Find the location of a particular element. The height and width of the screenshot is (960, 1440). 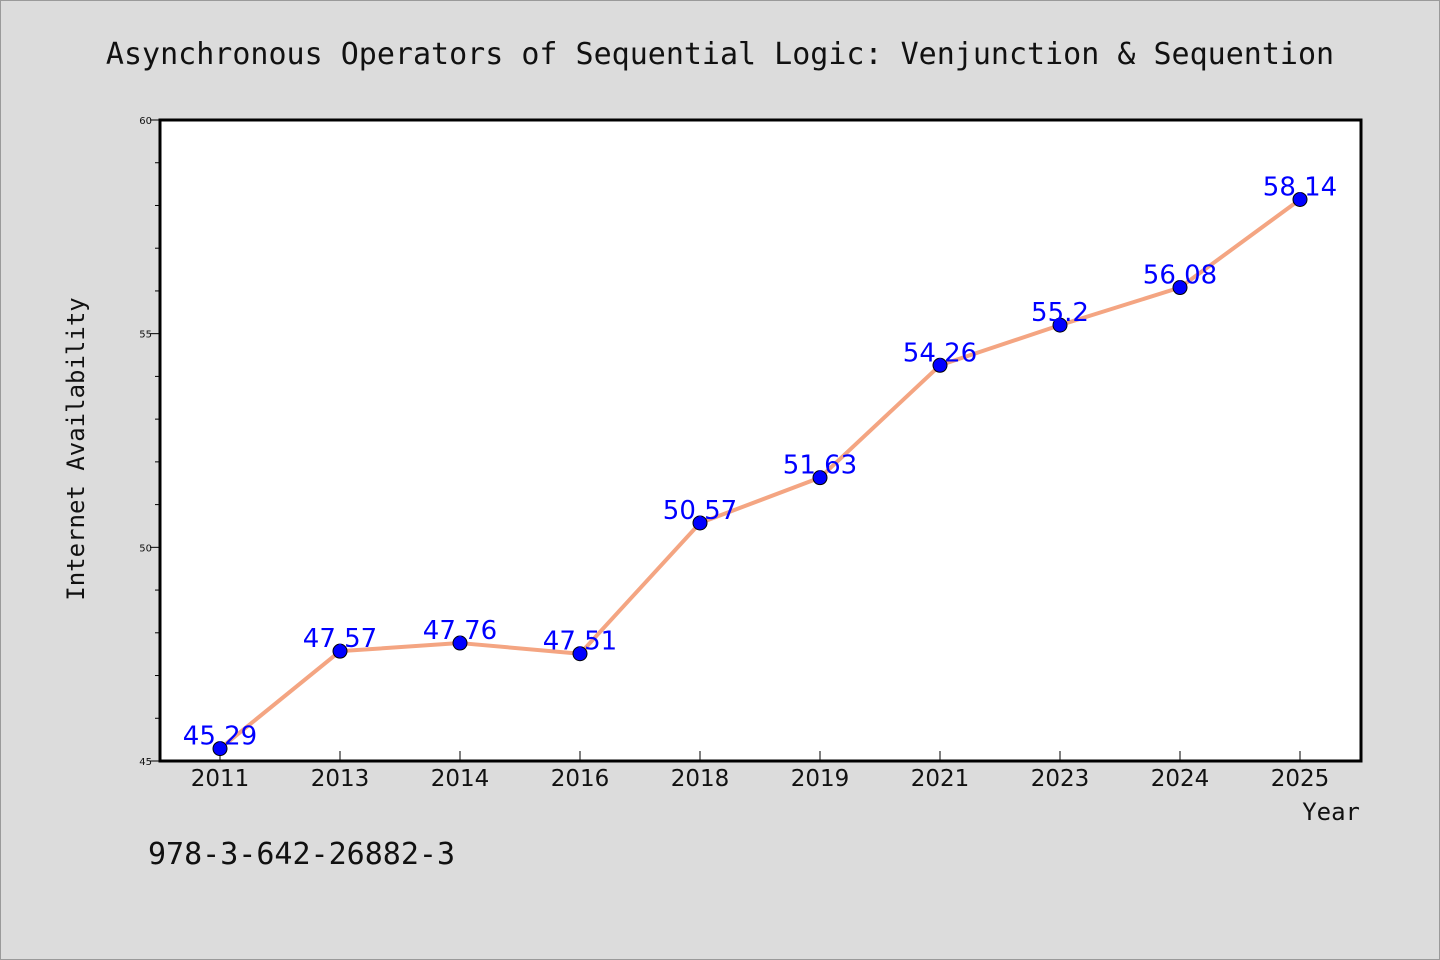

x-axis-ticks: 2011 2013 2014 2016 2018 2019 2021 2023 2024 2025 is located at coordinates (760, 771).